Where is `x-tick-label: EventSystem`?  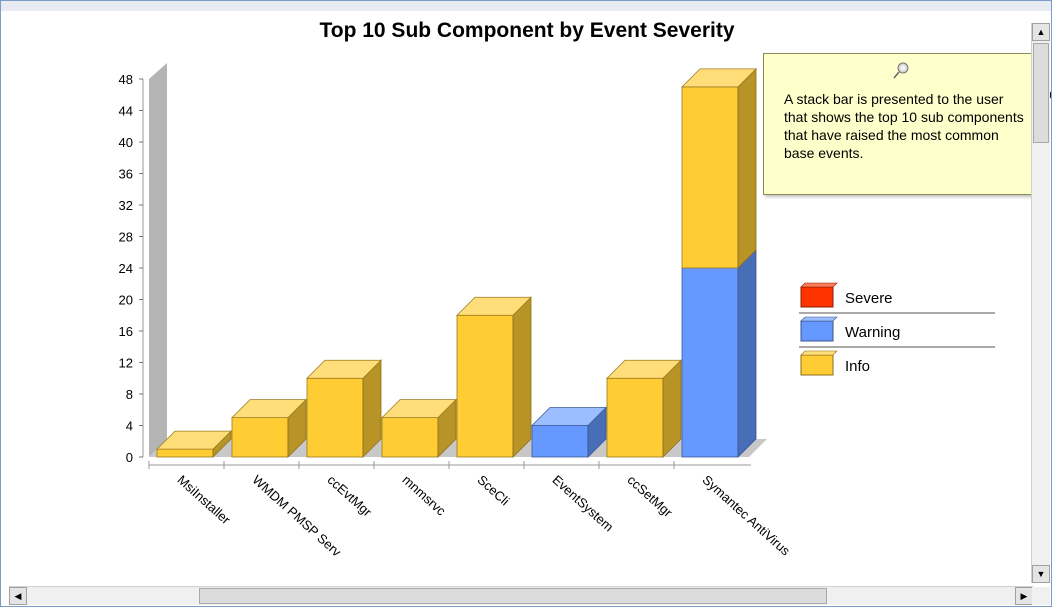
x-tick-label: EventSystem is located at coordinates (582, 503).